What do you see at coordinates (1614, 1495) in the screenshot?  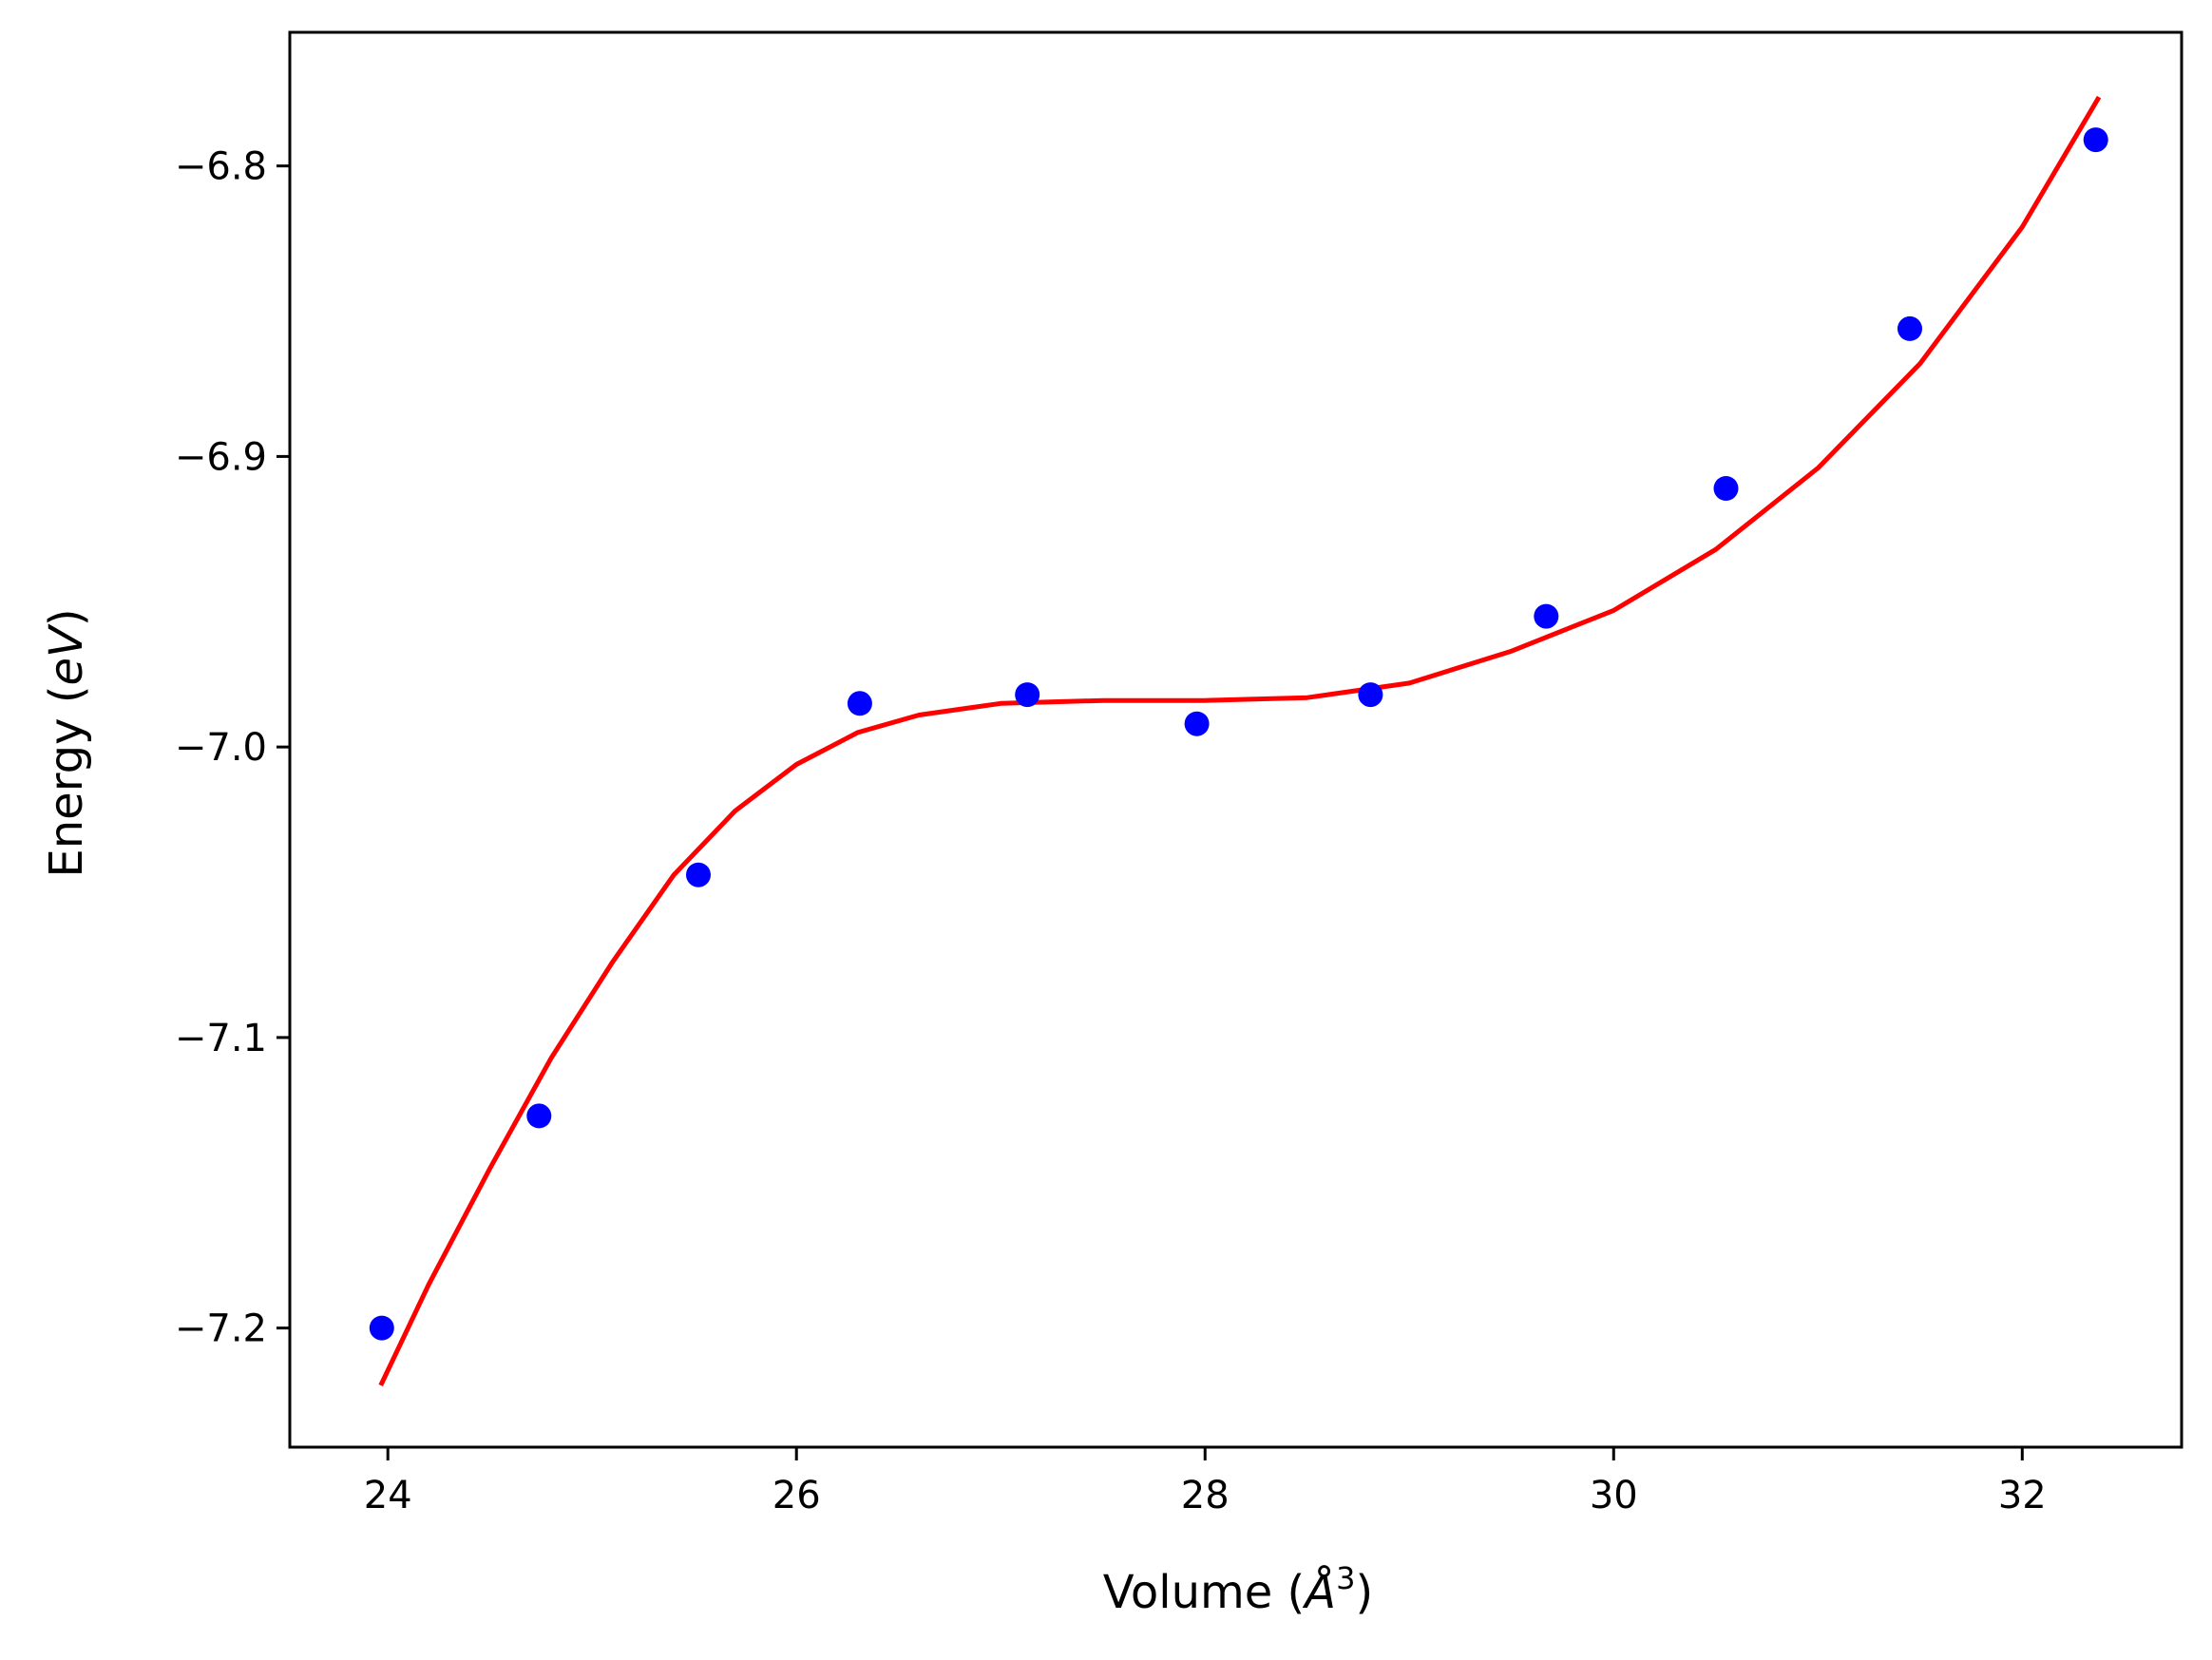 I see `x-tick-label: 30` at bounding box center [1614, 1495].